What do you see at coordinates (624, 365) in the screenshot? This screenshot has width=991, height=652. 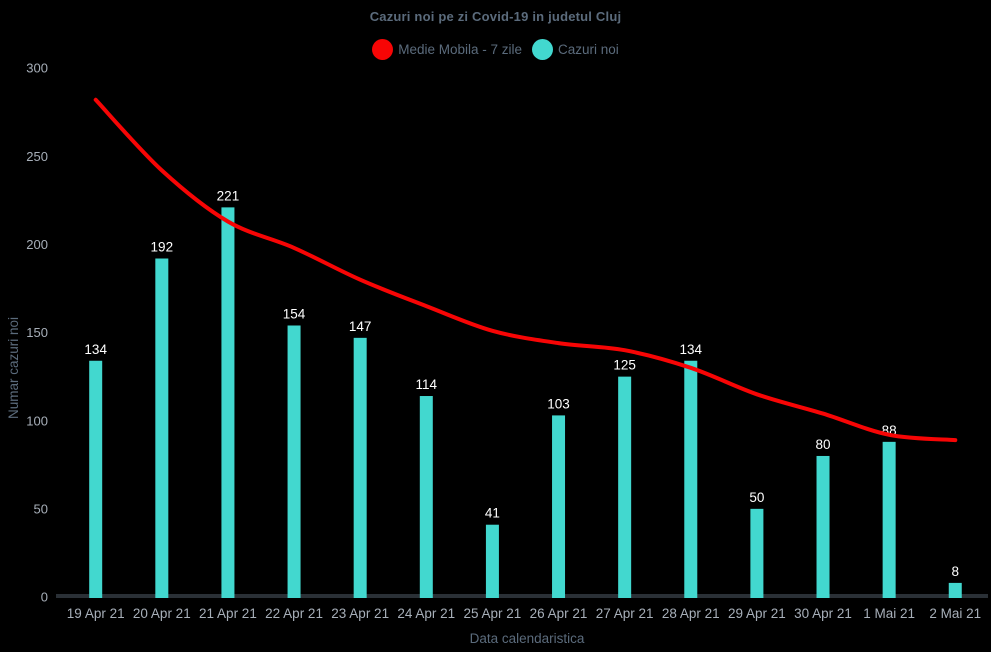 I see `bar-value-label: 125` at bounding box center [624, 365].